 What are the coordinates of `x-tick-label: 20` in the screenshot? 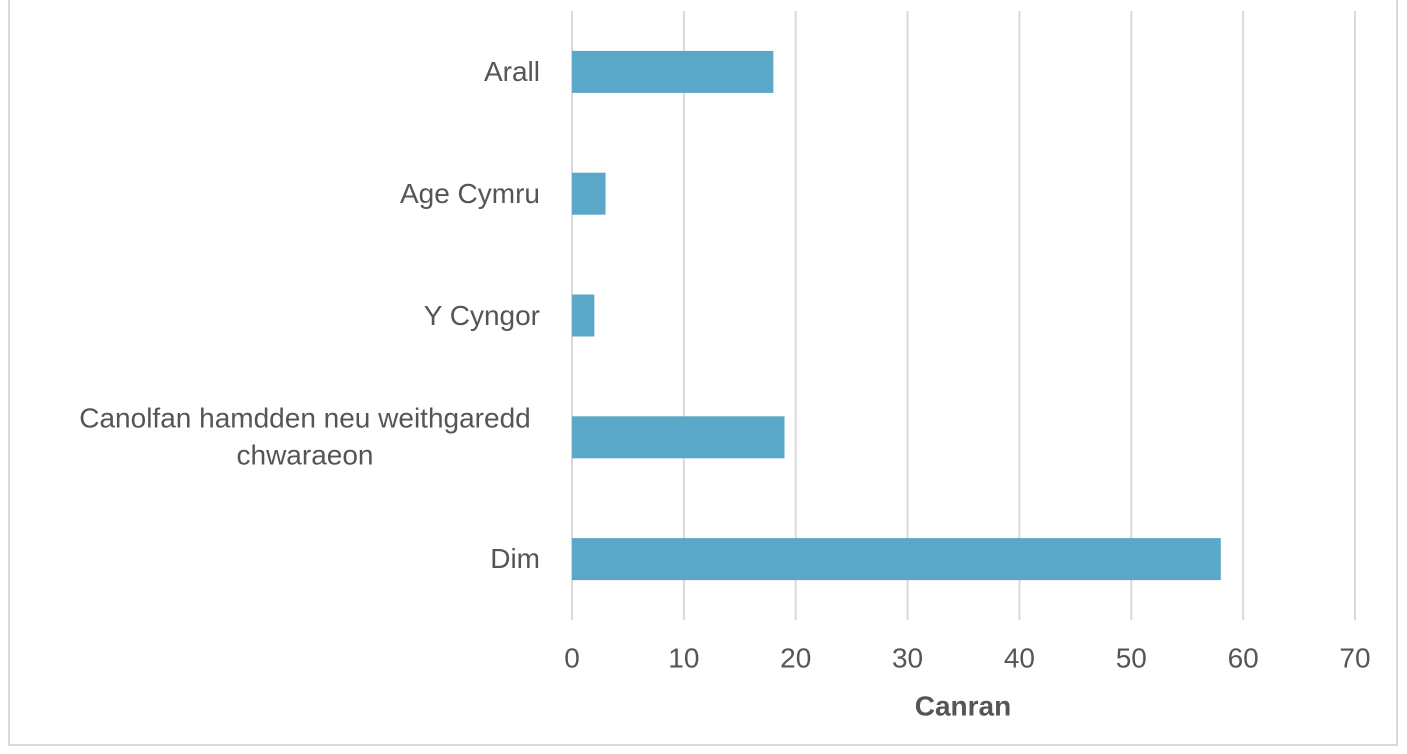 It's located at (795, 657).